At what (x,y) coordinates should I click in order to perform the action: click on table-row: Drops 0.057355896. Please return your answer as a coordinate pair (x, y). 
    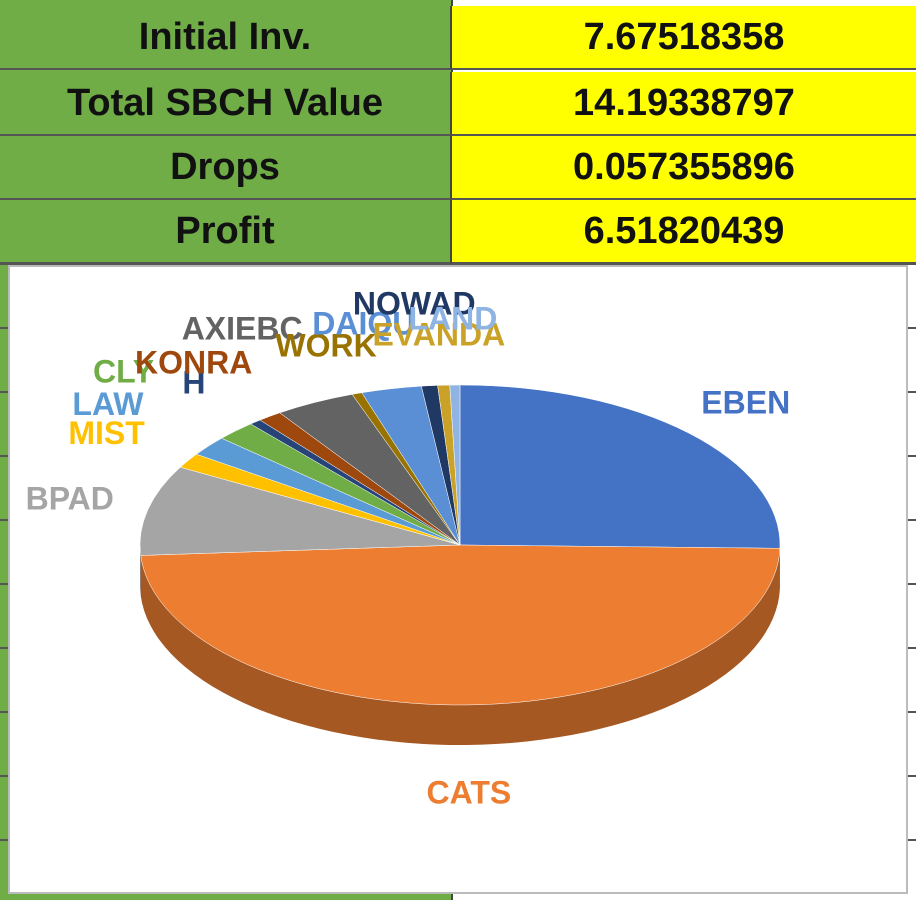
    Looking at the image, I should click on (458, 168).